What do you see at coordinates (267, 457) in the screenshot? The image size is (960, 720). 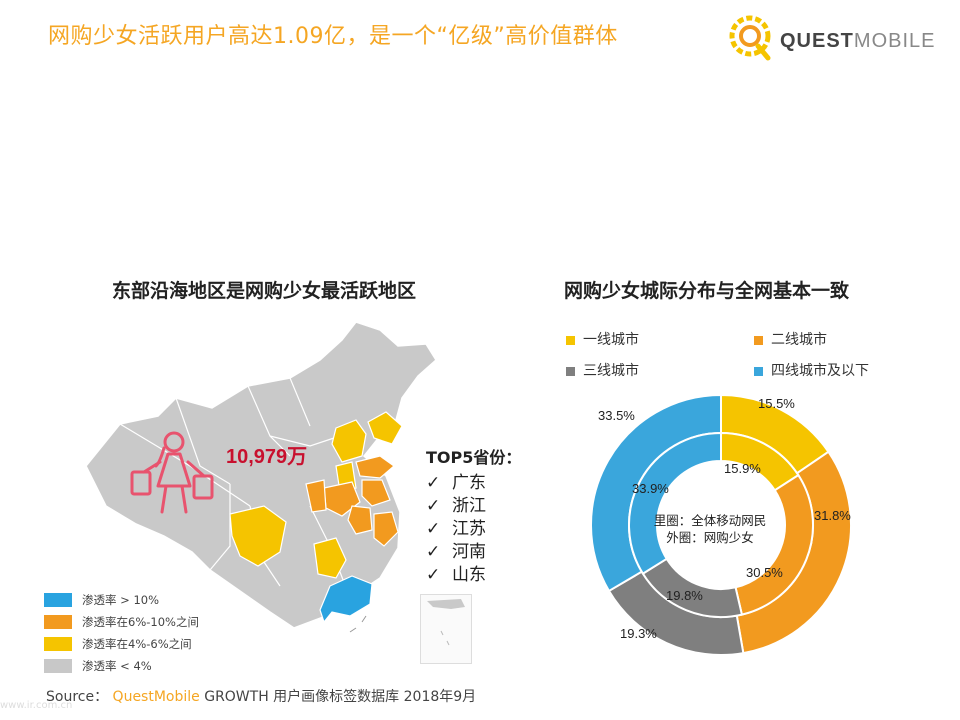 I see `total-active-users: 10,979万` at bounding box center [267, 457].